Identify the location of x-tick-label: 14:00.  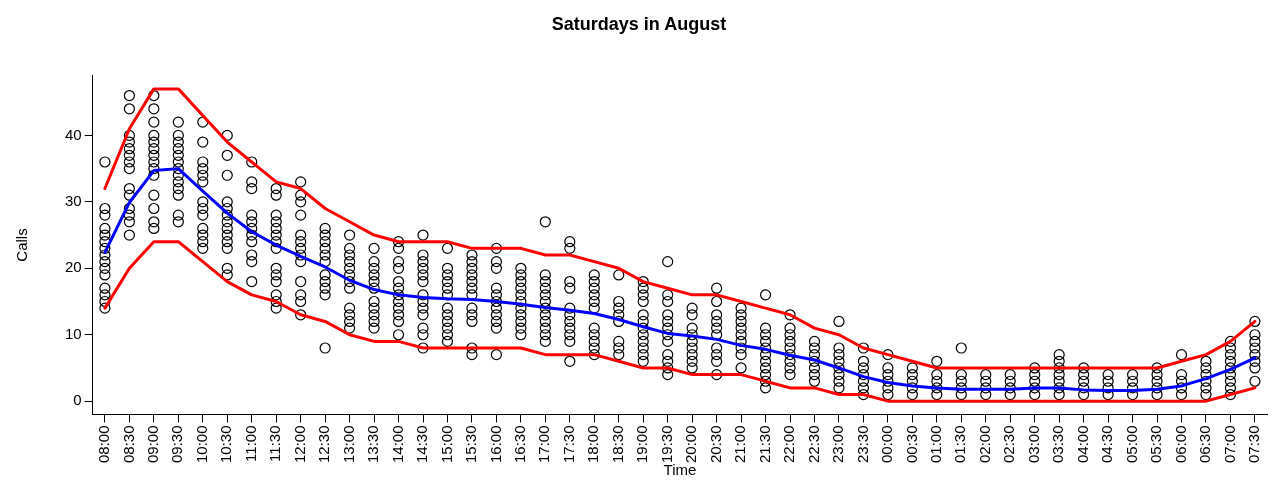
(397, 444).